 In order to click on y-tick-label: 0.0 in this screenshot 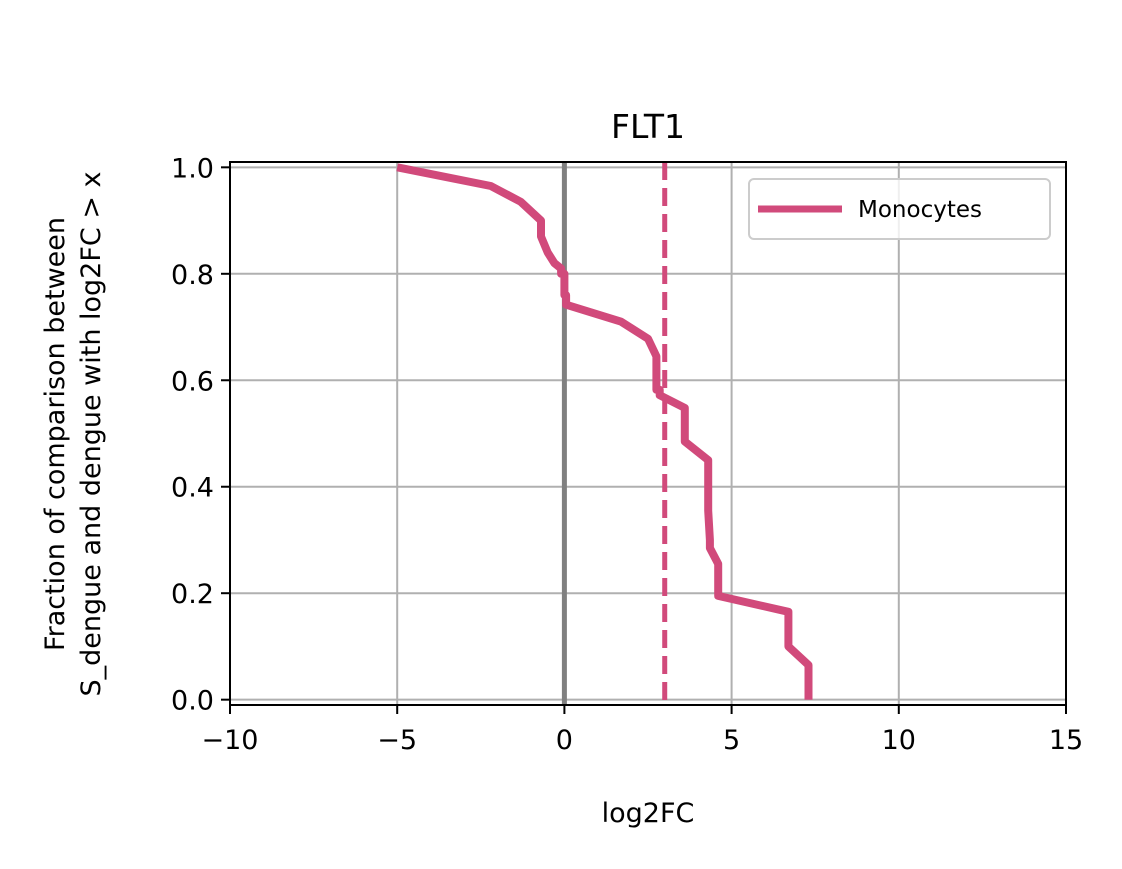, I will do `click(192, 701)`.